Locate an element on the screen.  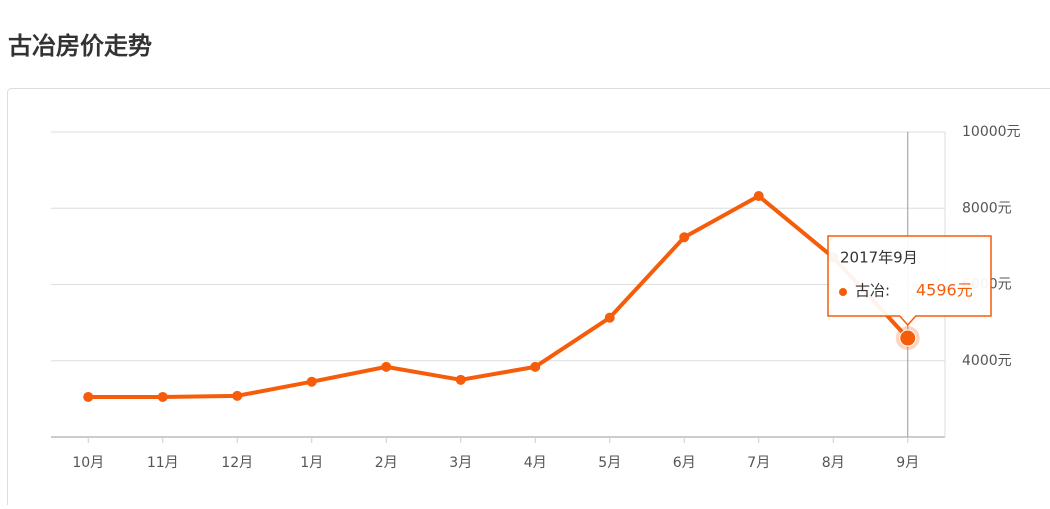
x-tick-label: 2月 is located at coordinates (386, 463).